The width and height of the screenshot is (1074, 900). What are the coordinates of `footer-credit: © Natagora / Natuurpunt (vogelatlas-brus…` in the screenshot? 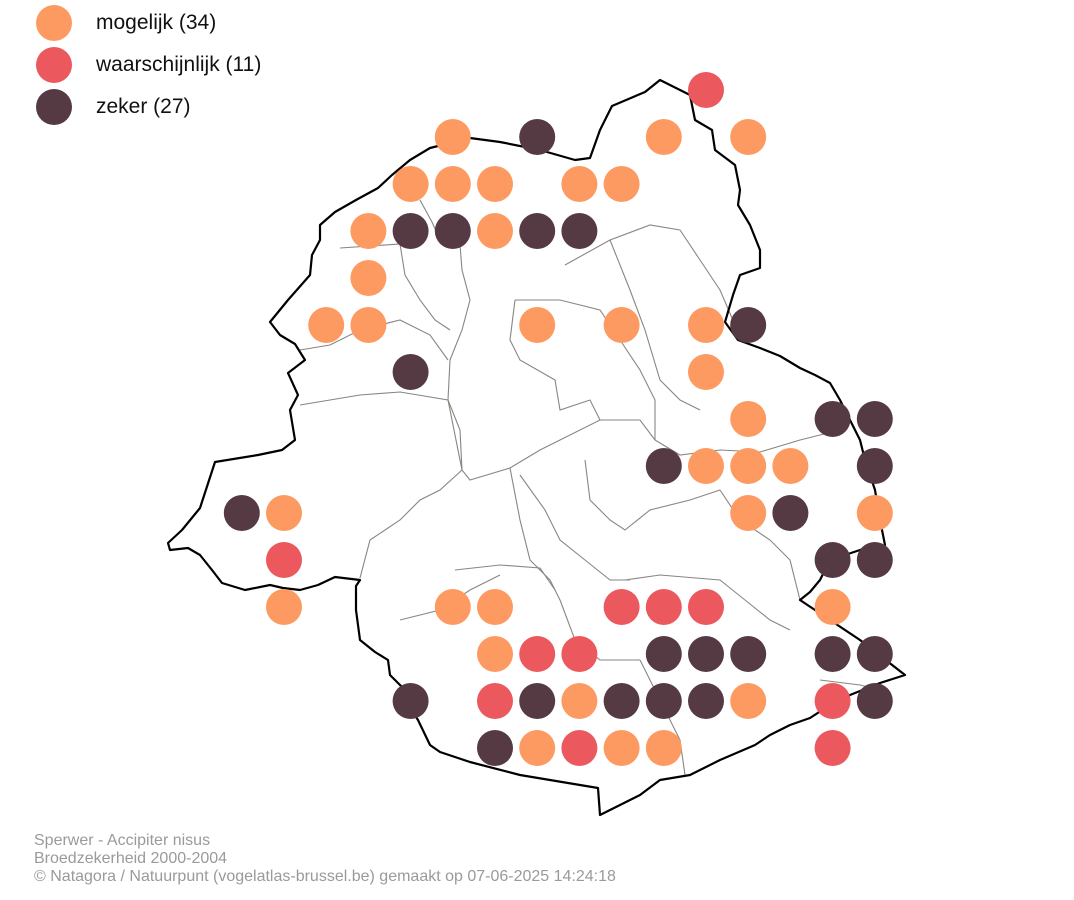 It's located at (325, 876).